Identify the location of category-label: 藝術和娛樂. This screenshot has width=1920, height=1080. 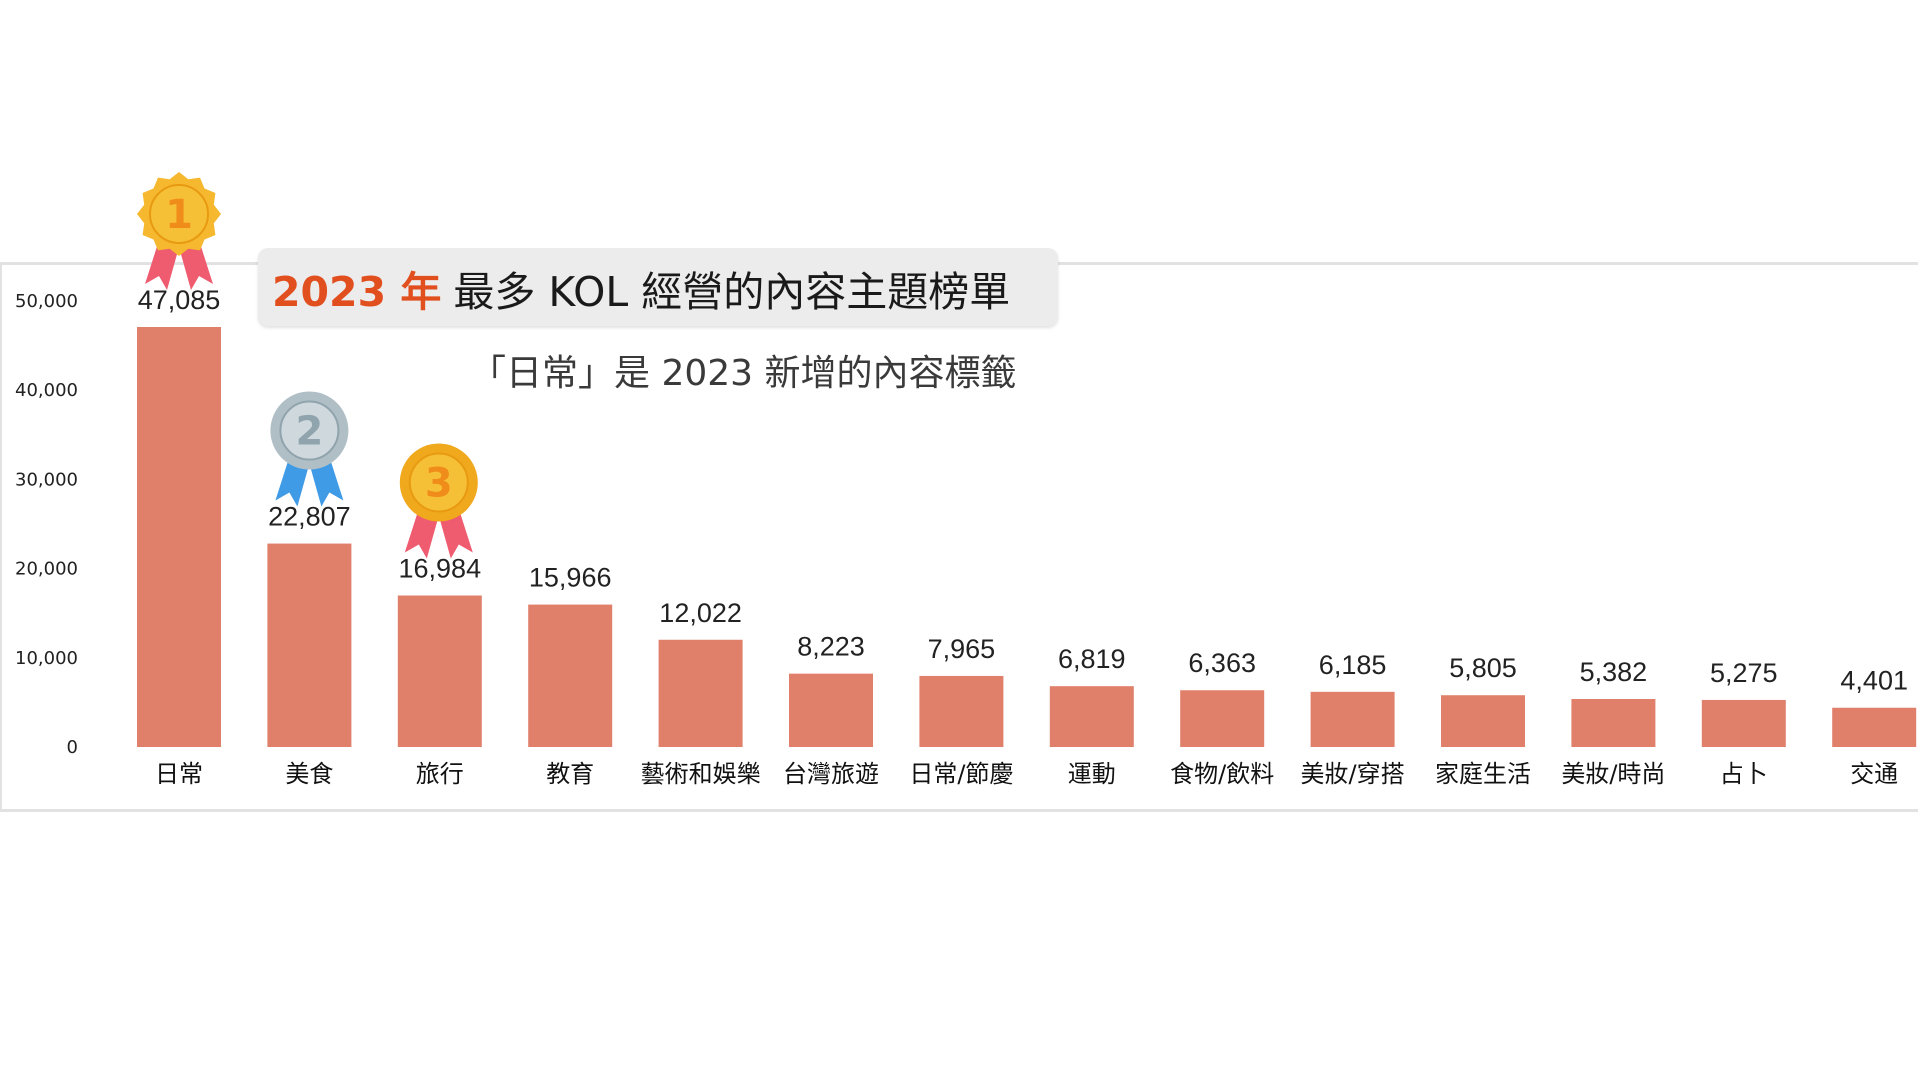
(701, 774).